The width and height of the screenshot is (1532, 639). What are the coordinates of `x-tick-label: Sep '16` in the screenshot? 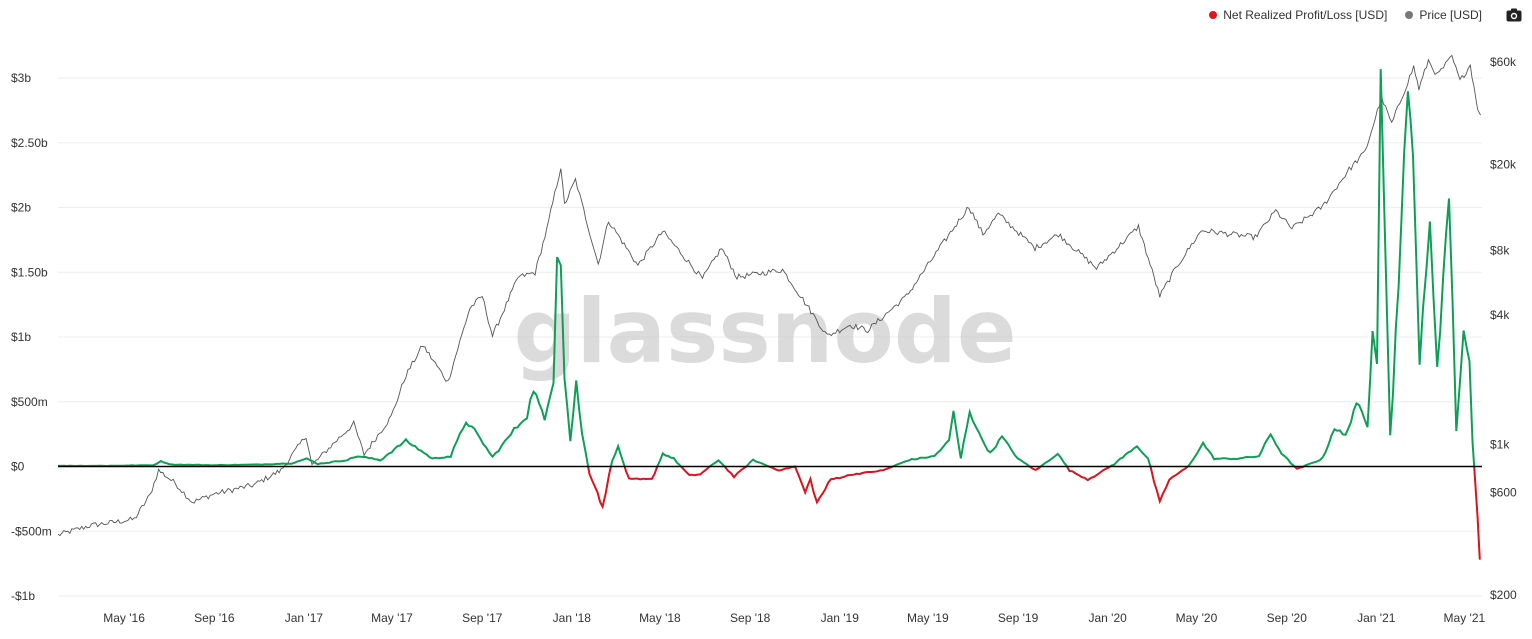 It's located at (214, 618).